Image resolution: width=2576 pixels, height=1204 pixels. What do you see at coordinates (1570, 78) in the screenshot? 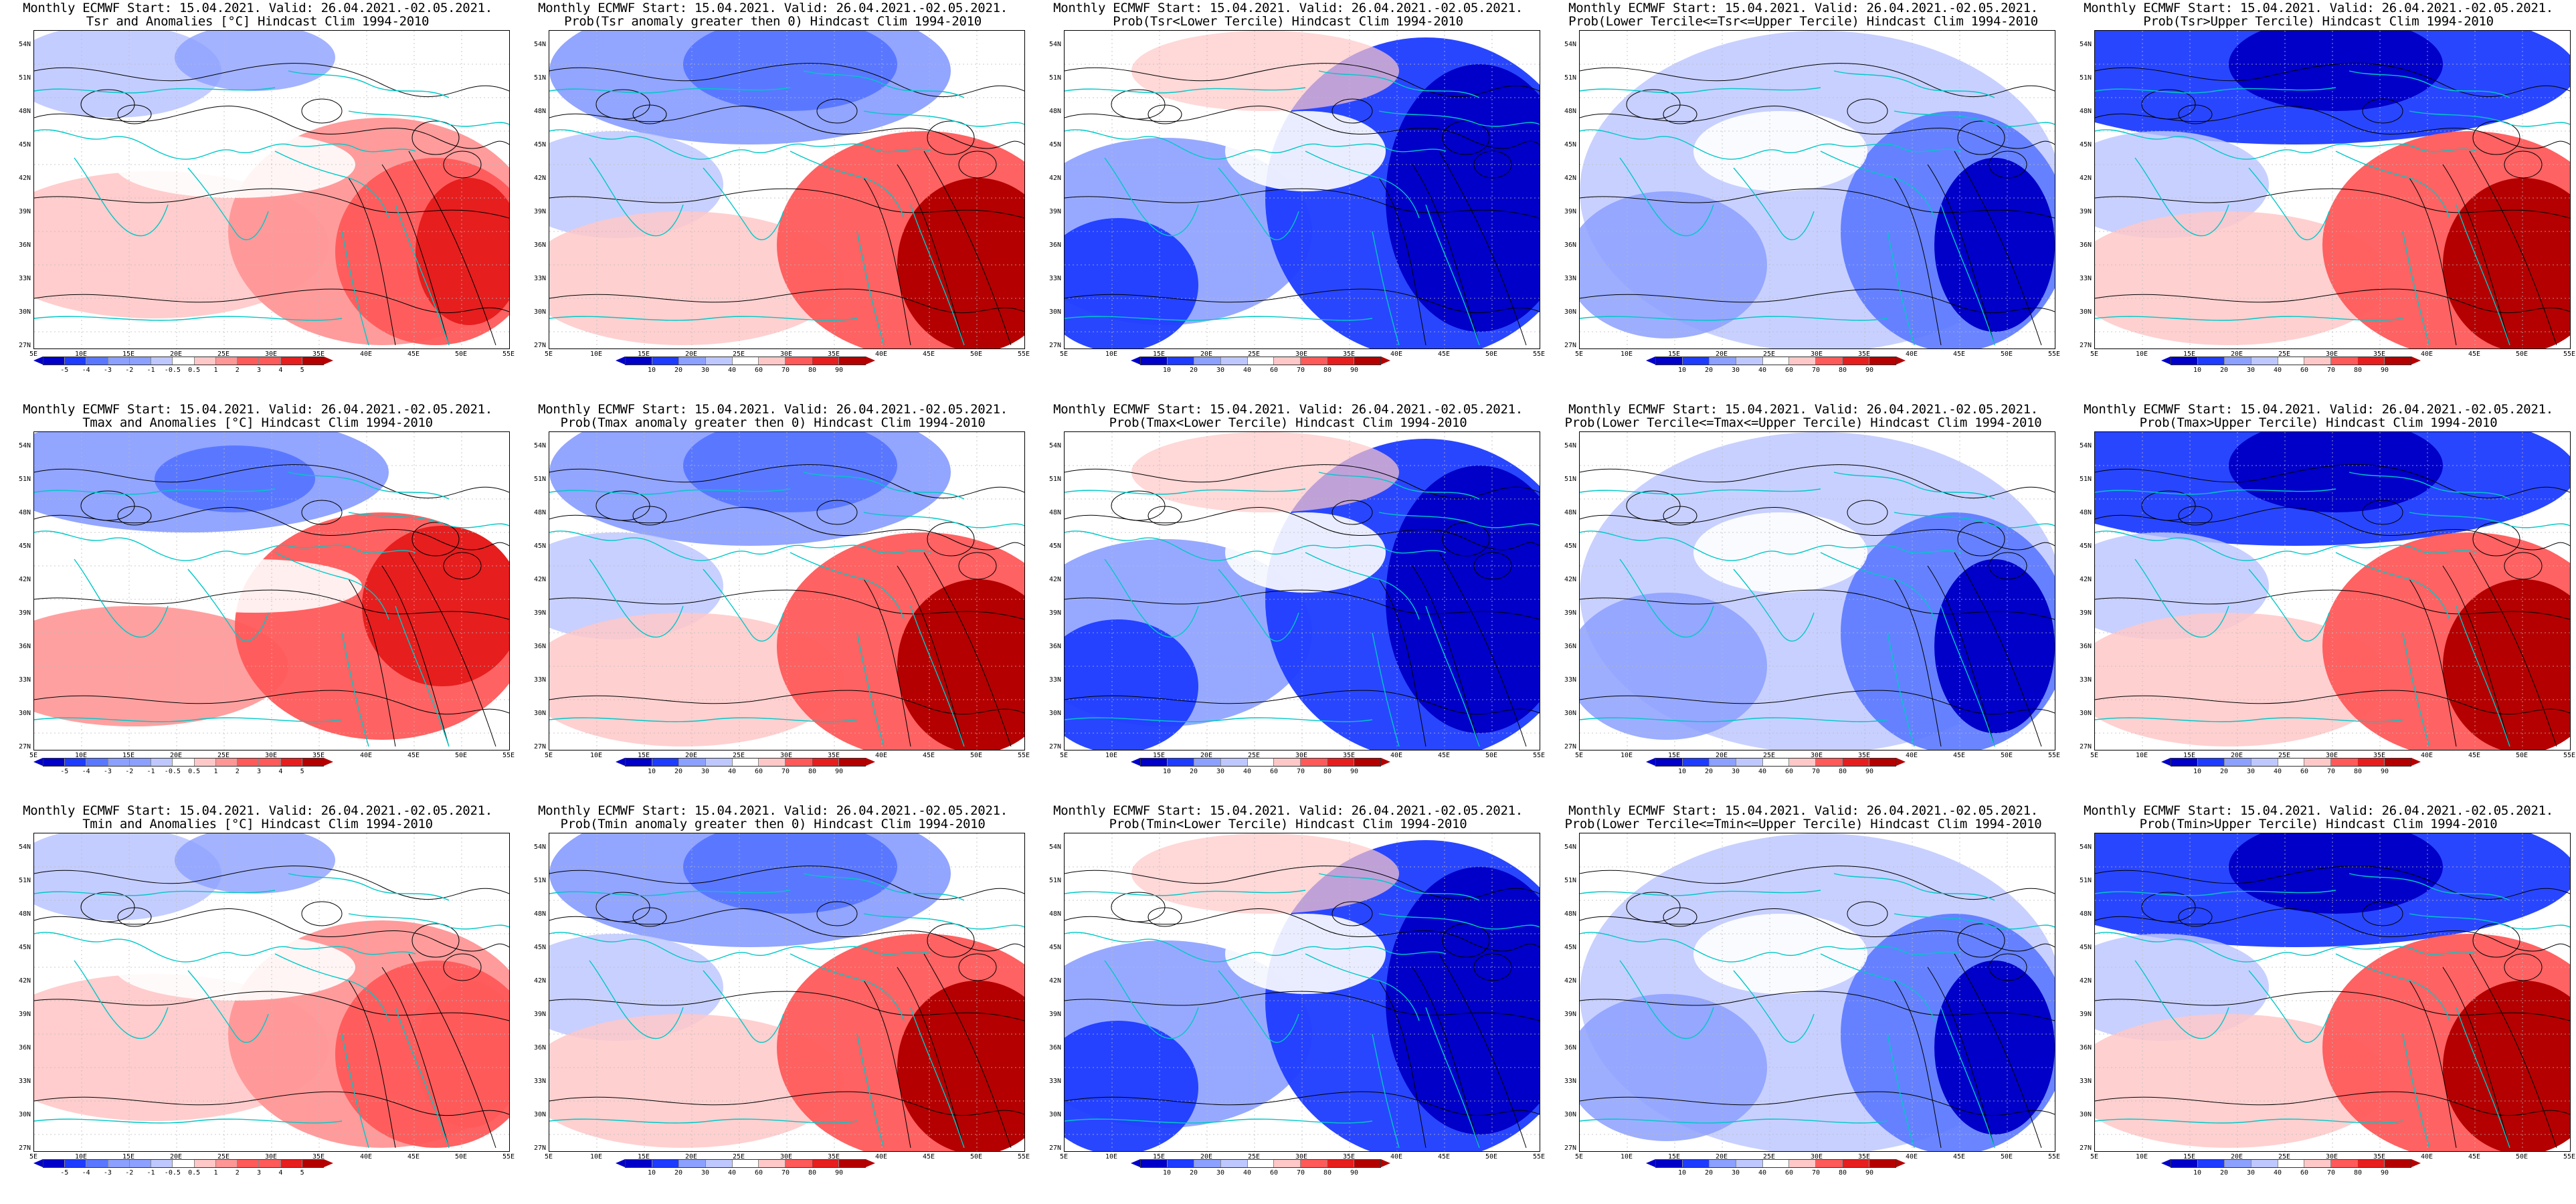
I see `latitude-label: 51N` at bounding box center [1570, 78].